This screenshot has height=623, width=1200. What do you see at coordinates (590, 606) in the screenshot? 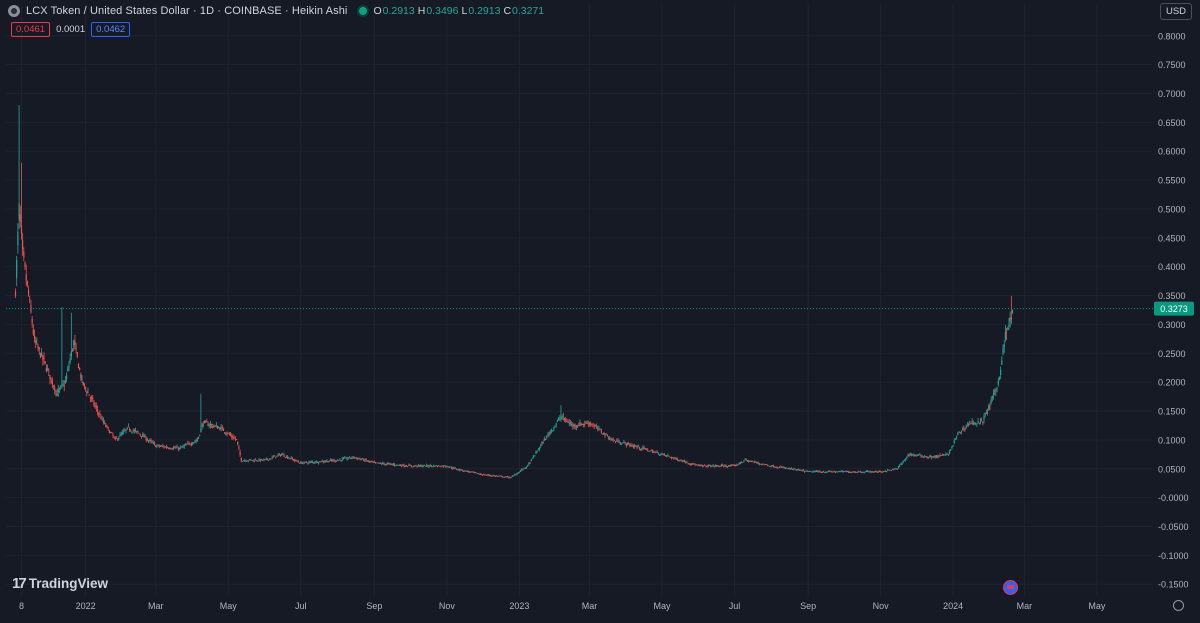
I see `time-tick-label: Mar` at bounding box center [590, 606].